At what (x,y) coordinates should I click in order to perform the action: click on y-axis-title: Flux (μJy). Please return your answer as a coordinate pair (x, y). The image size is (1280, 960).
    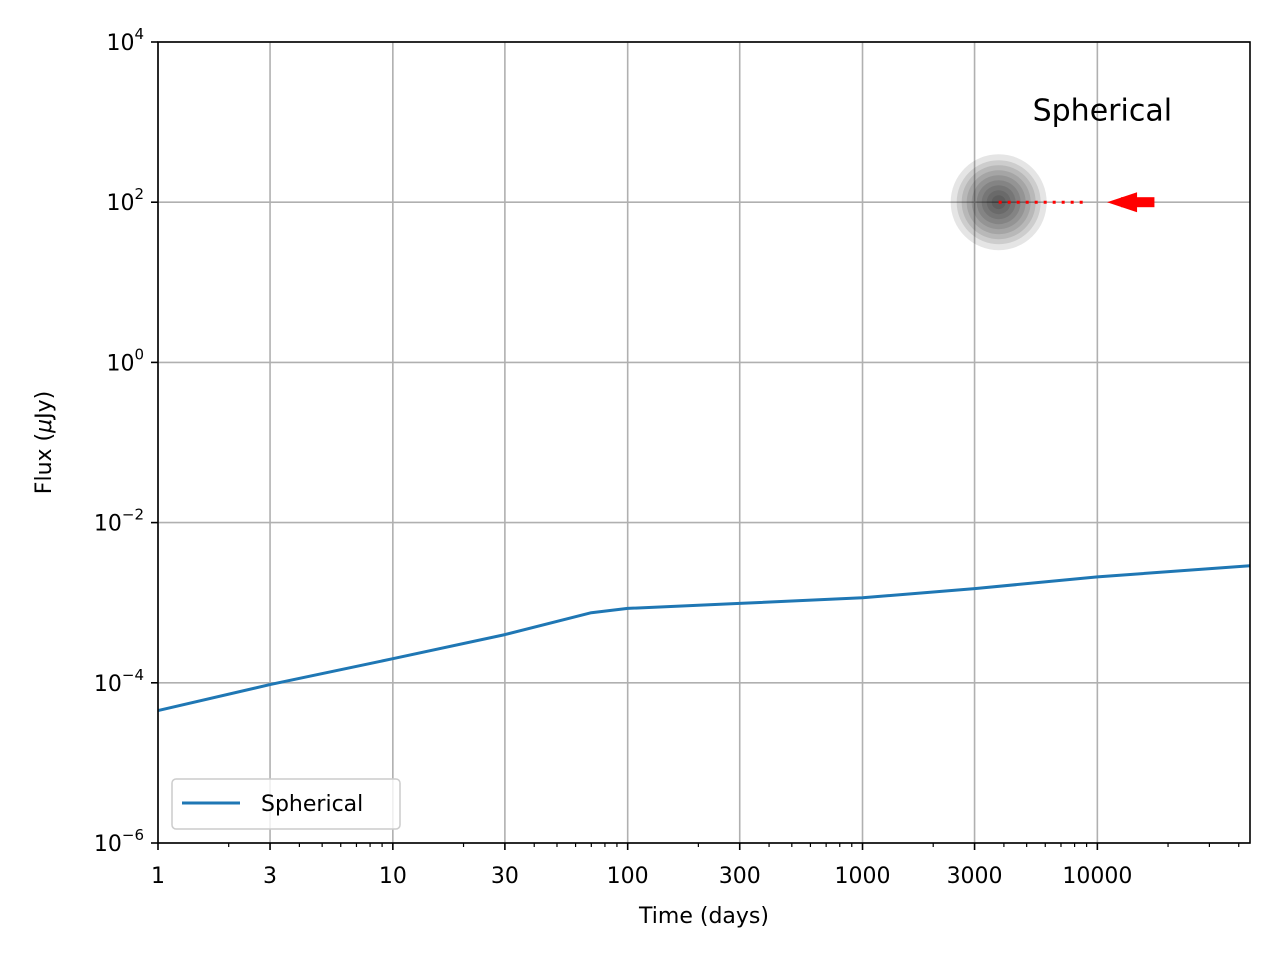
    Looking at the image, I should click on (44, 442).